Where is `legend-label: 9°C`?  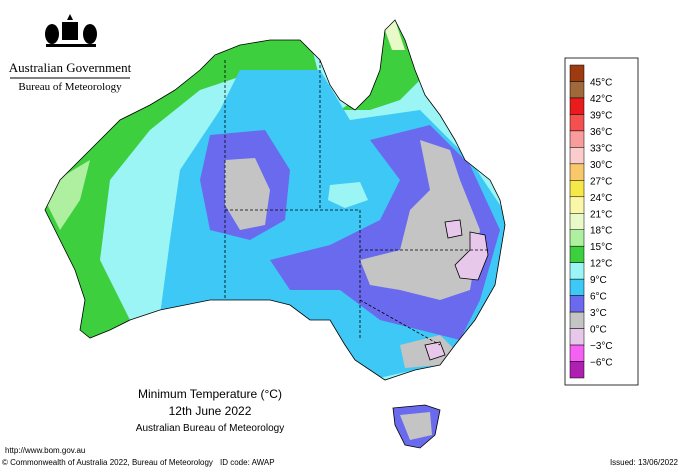
legend-label: 9°C is located at coordinates (598, 280).